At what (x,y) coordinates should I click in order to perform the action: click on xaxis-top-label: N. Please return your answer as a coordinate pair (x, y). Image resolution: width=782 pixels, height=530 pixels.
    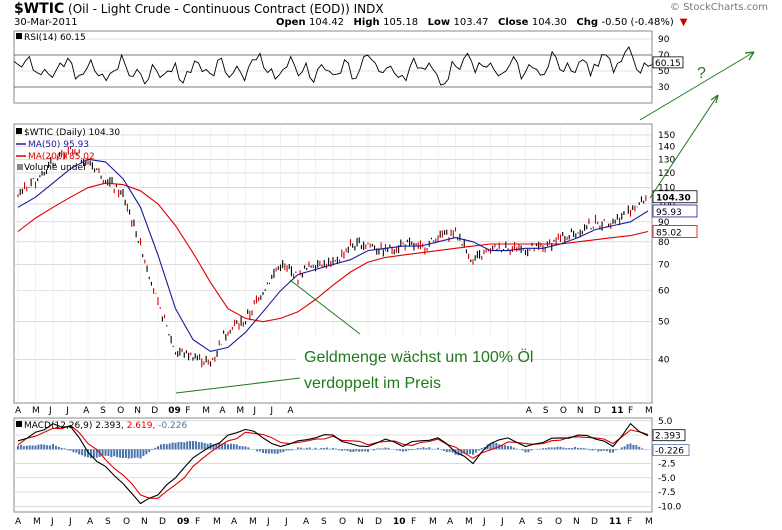
    Looking at the image, I should click on (580, 411).